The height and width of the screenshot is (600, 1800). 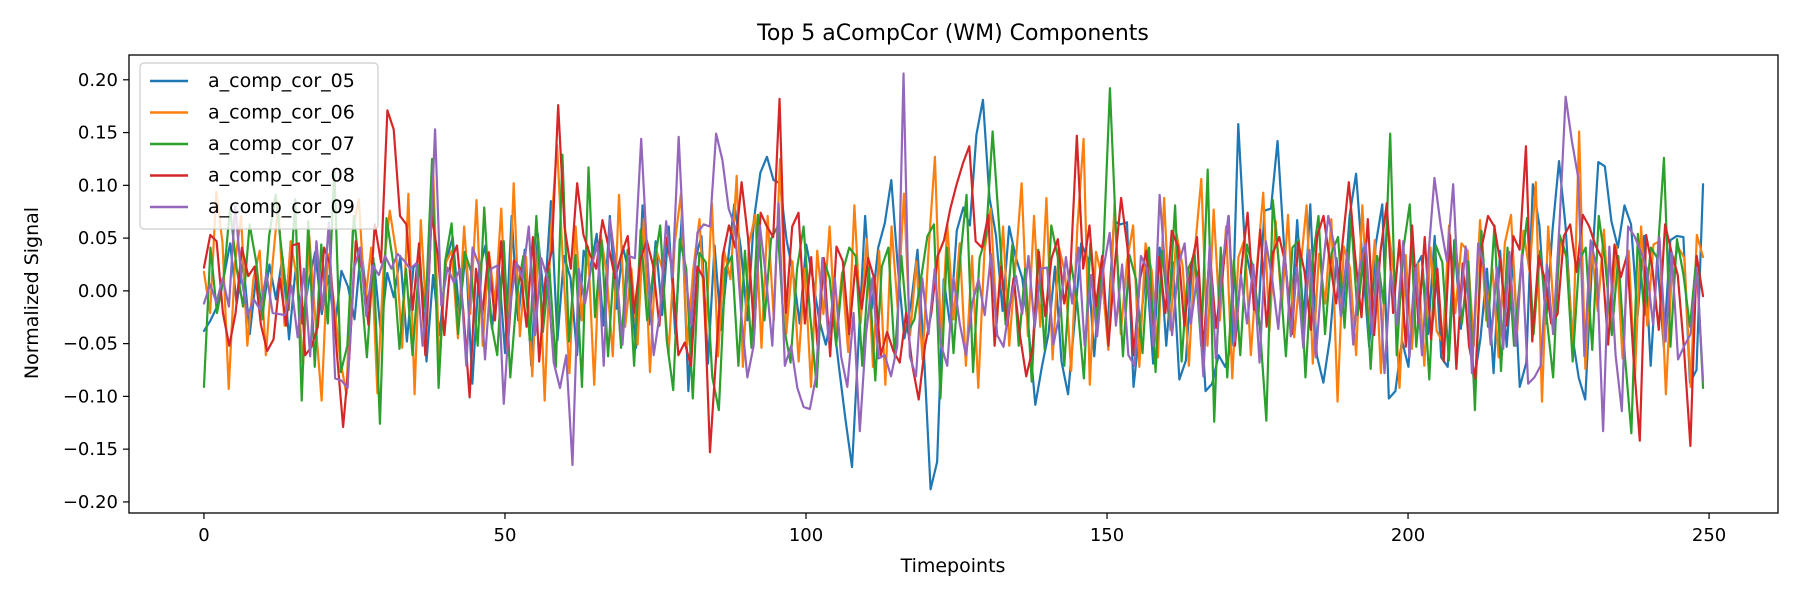 I want to click on legend-box, so click(x=259, y=146).